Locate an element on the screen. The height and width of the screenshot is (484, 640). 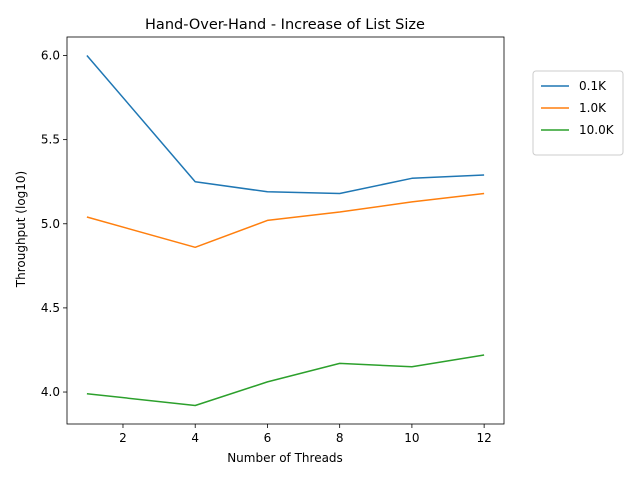
y-axis-label: Throughput (log10) is located at coordinates (21, 229).